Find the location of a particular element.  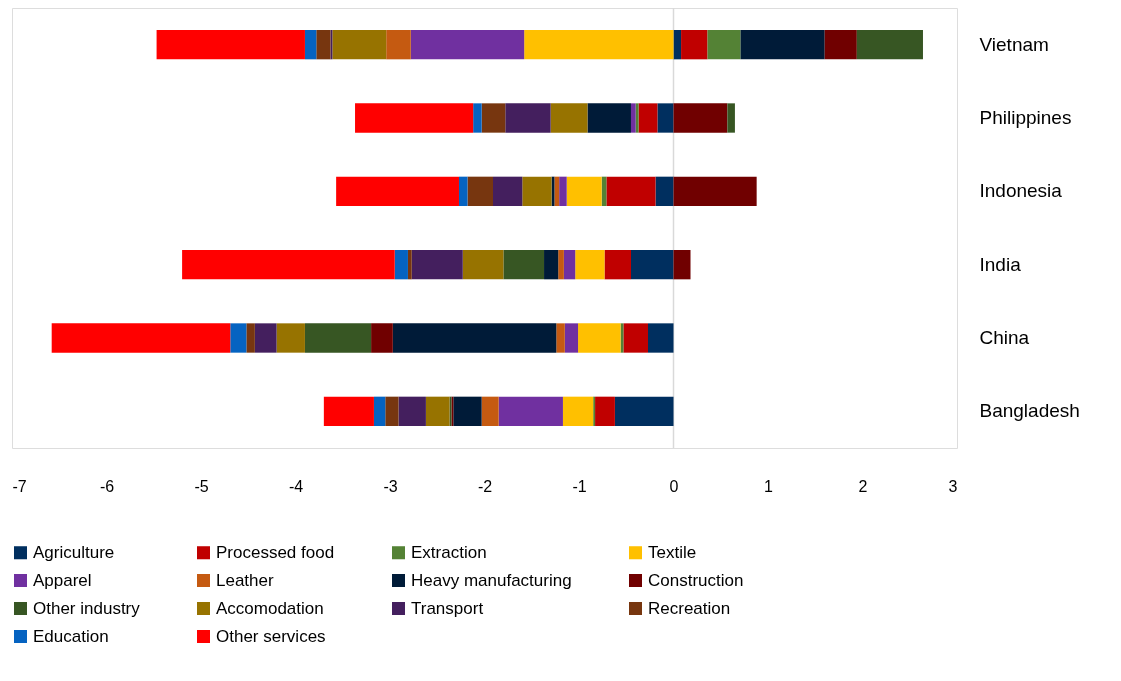

legend-label: Leather is located at coordinates (245, 580).